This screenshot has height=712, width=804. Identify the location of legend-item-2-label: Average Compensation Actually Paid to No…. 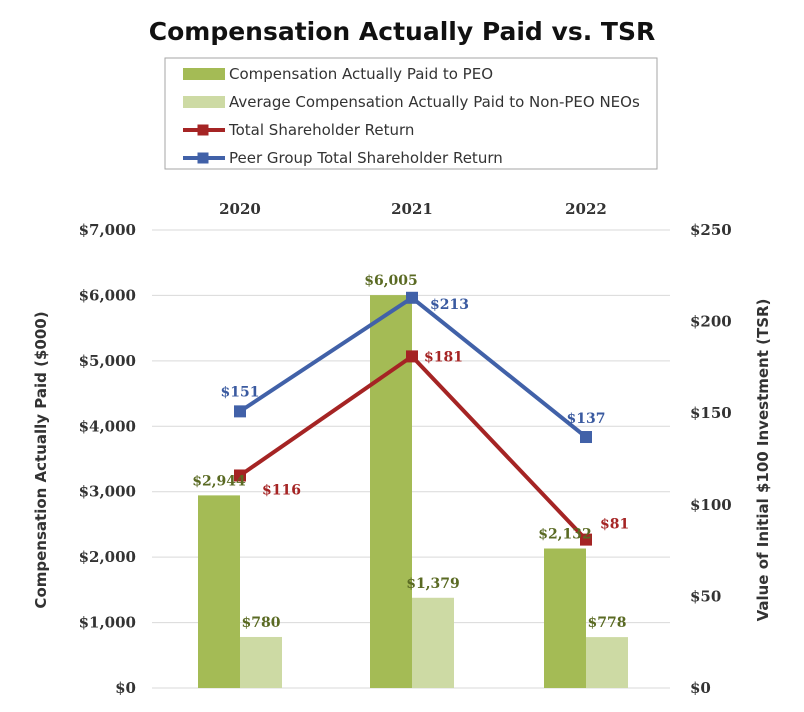
(434, 102).